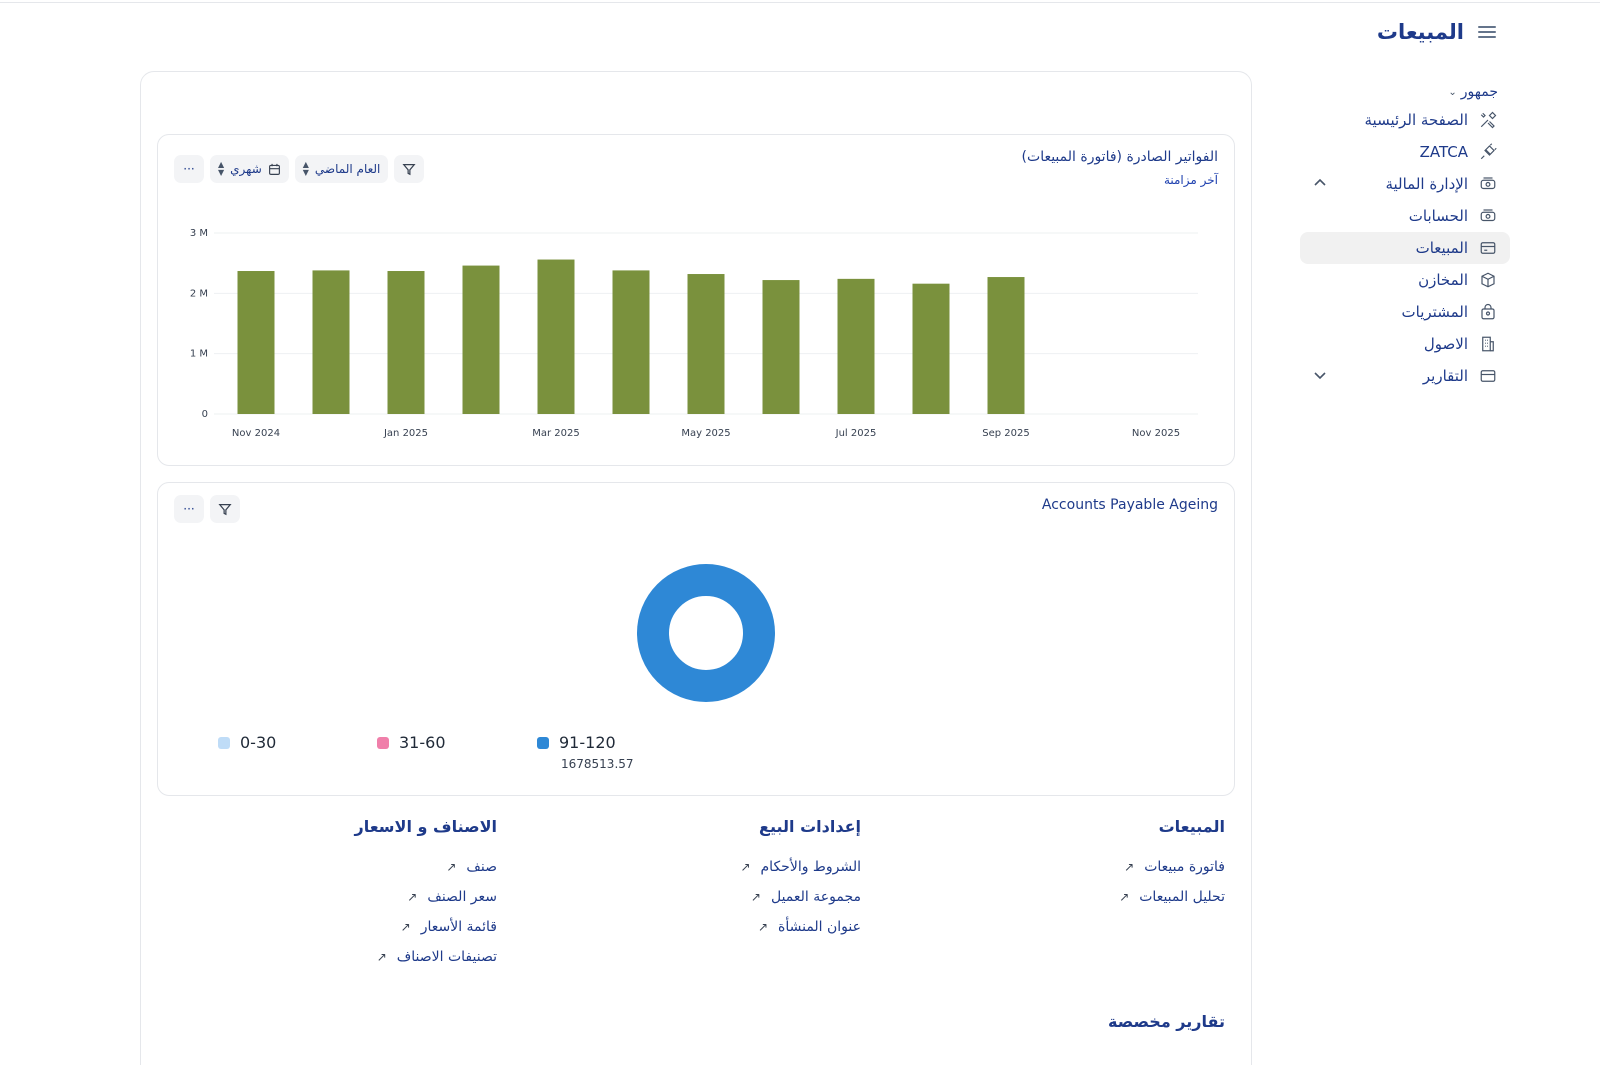 Image resolution: width=1600 pixels, height=1065 pixels. What do you see at coordinates (256, 433) in the screenshot?
I see `x-tick-label: Nov 2024` at bounding box center [256, 433].